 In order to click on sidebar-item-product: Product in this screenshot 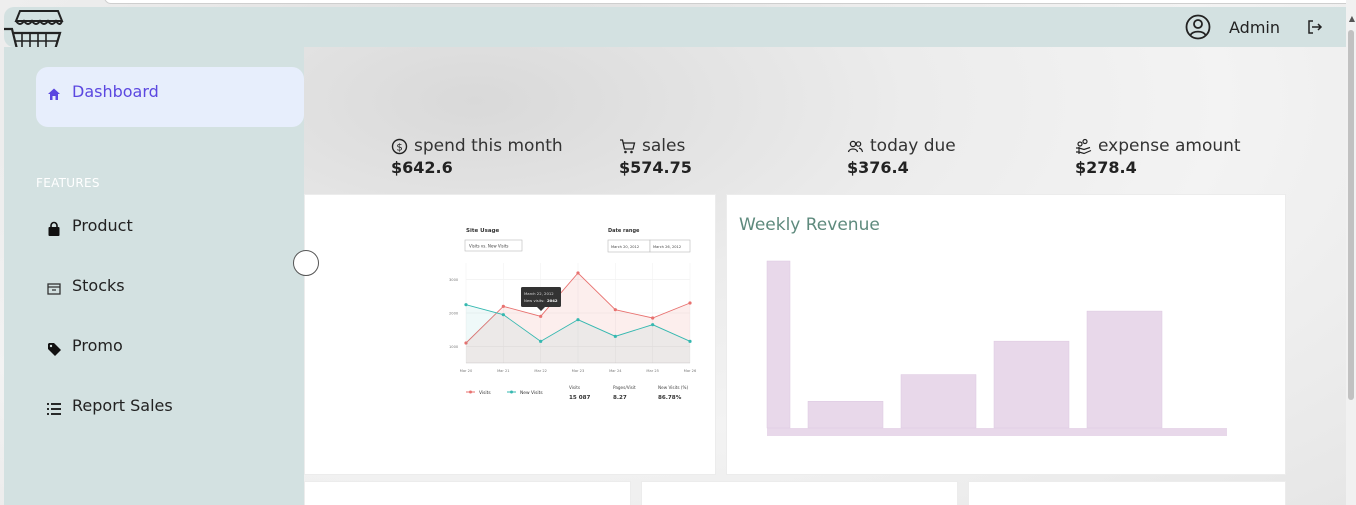, I will do `click(89, 225)`.